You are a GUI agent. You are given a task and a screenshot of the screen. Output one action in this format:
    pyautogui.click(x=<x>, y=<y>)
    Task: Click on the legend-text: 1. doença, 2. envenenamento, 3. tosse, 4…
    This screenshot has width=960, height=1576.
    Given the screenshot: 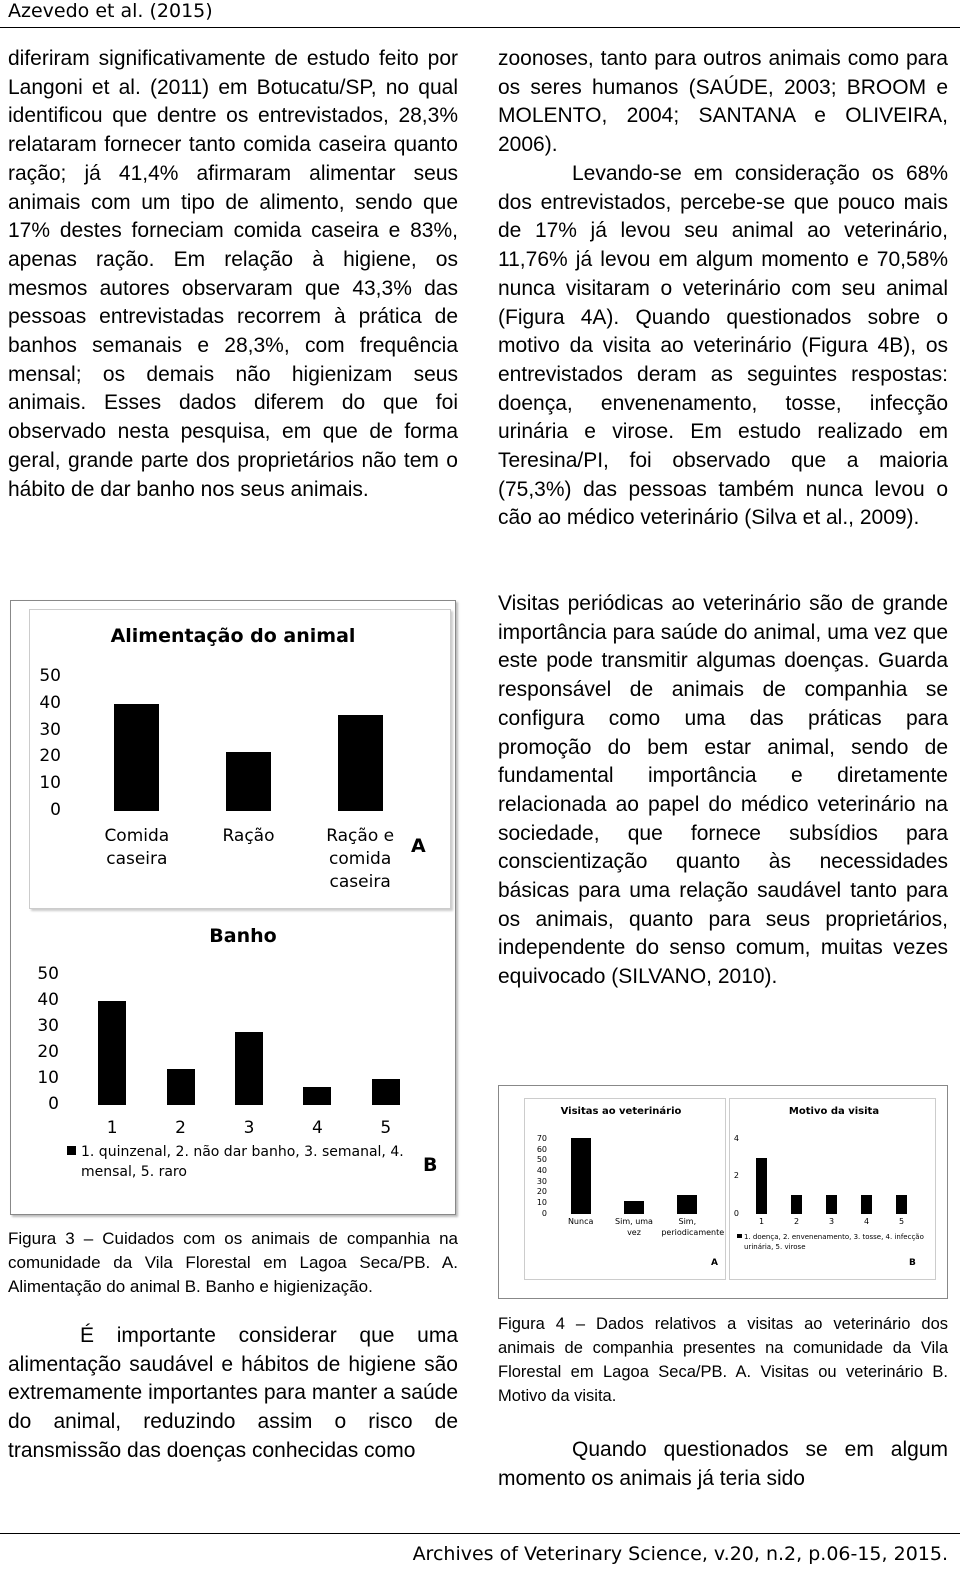 What is the action you would take?
    pyautogui.click(x=834, y=1242)
    